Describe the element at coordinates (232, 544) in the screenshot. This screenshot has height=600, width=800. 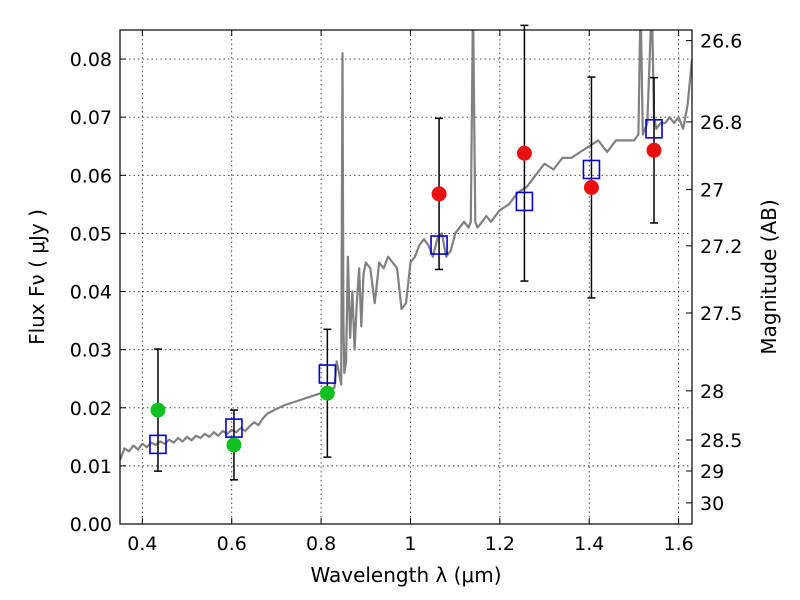
I see `x-tick-label: 0.6` at that location.